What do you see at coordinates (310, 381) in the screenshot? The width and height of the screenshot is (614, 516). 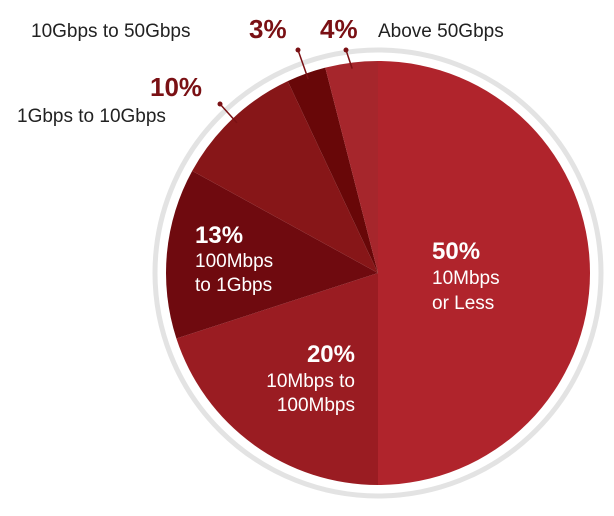 I see `slice-category-label-1-line-1: 10Mbps to` at bounding box center [310, 381].